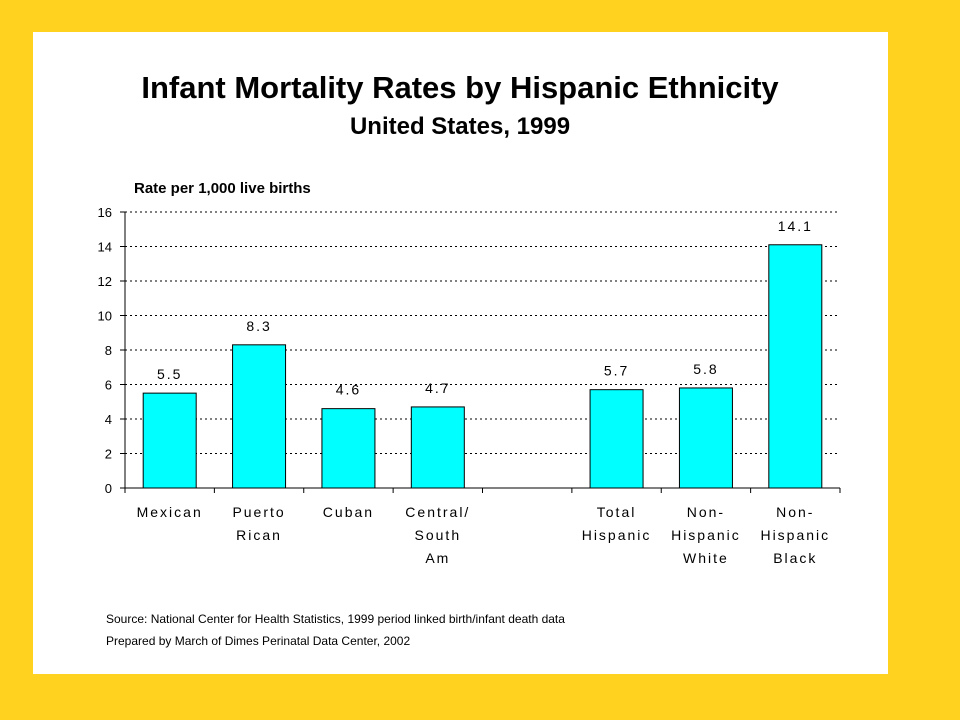 This screenshot has width=960, height=720. Describe the element at coordinates (105, 247) in the screenshot. I see `y-tick-label: 14` at that location.